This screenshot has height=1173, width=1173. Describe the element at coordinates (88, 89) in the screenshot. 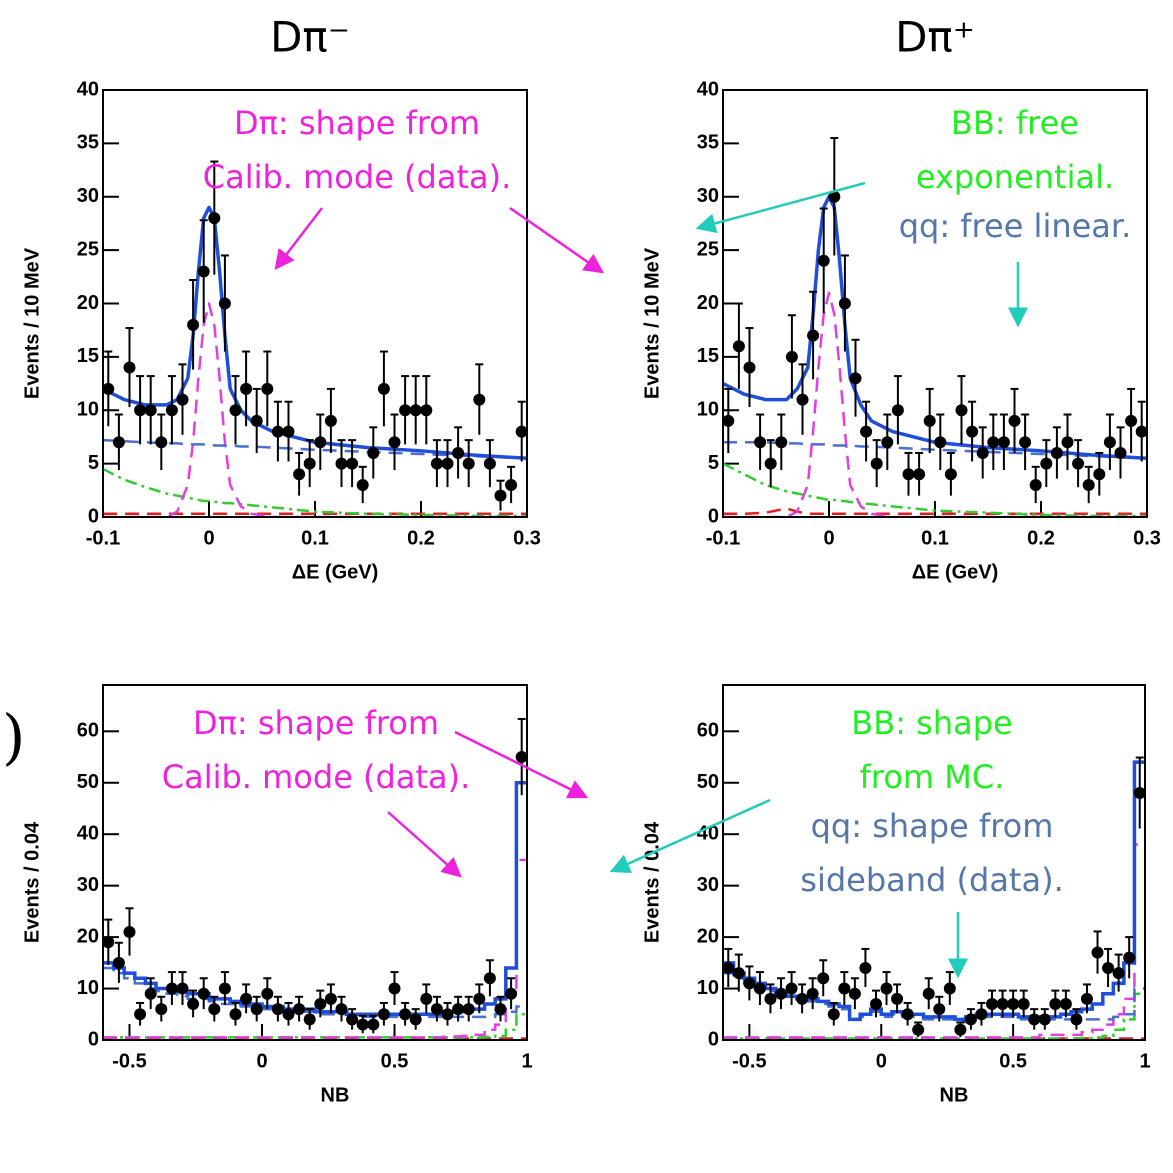

I see `y-tick-label: 40` at that location.